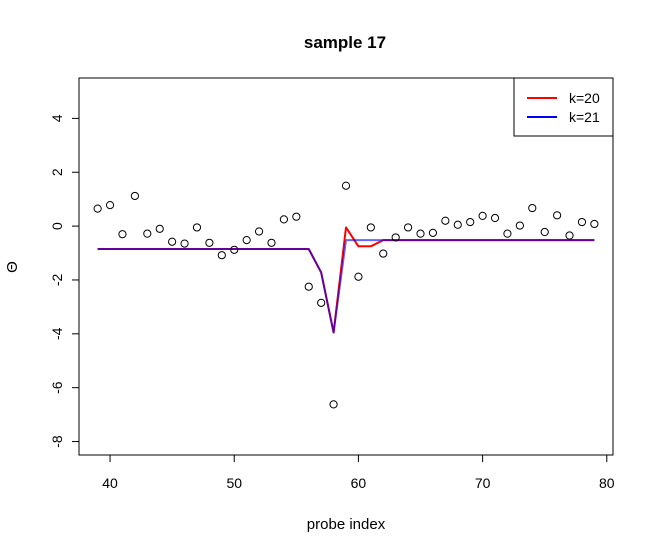 Image resolution: width=654 pixels, height=554 pixels. I want to click on legend-label-k21: k=21, so click(584, 117).